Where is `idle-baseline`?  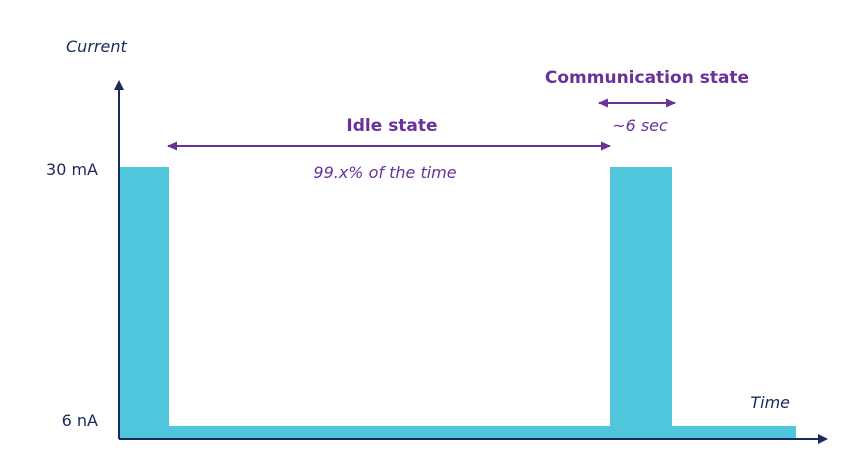
idle-baseline is located at coordinates (457, 432).